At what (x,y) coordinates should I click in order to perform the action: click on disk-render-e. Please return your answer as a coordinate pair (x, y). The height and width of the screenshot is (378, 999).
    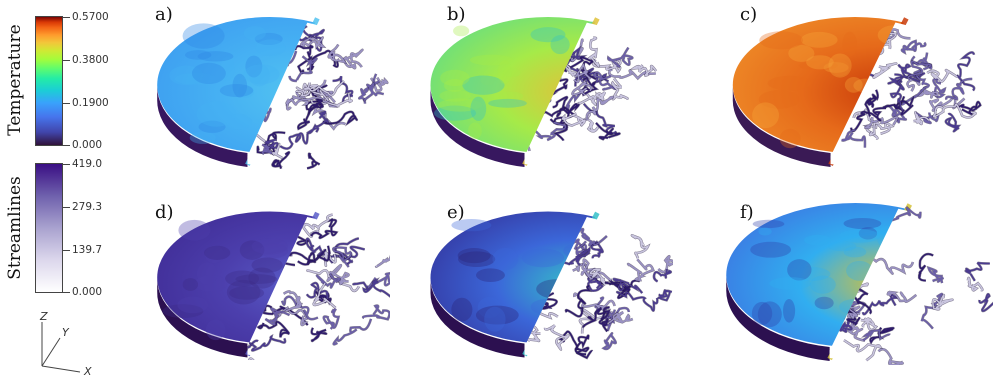
    Looking at the image, I should click on (551, 284).